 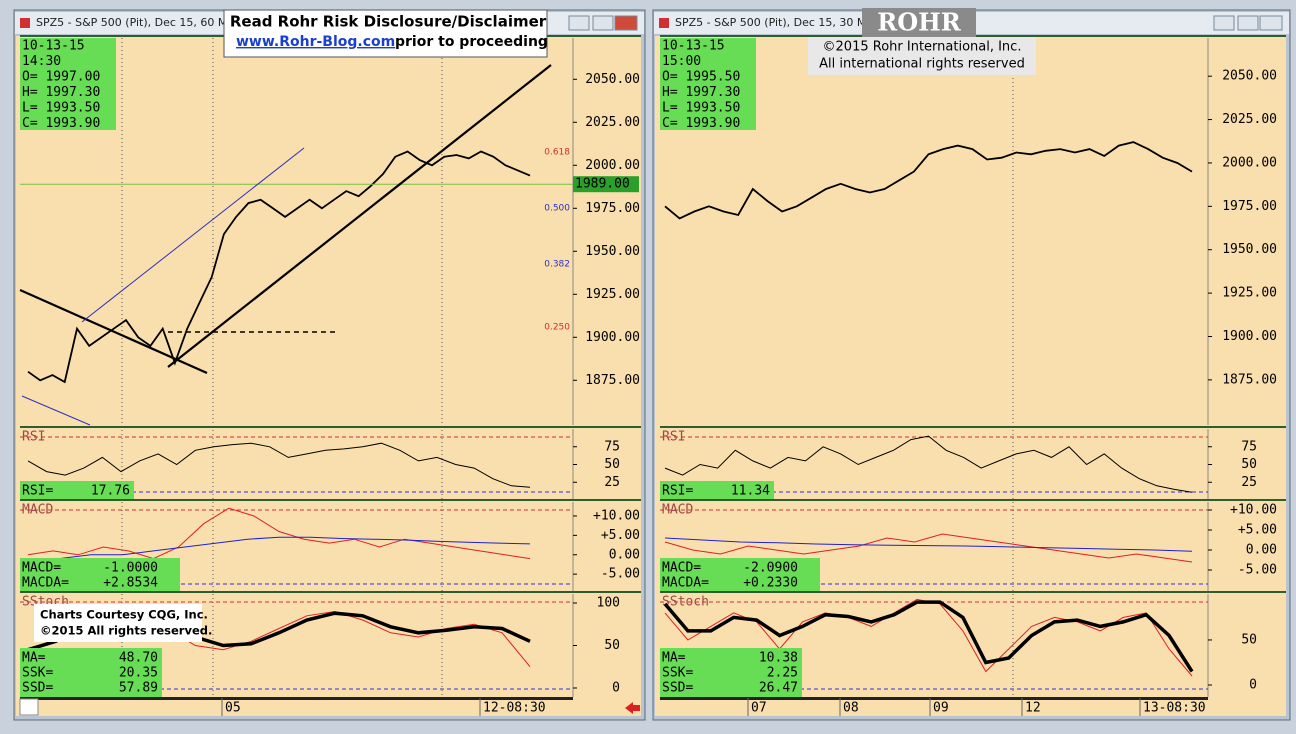 What do you see at coordinates (138, 688) in the screenshot?
I see `readout-value: 57.89` at bounding box center [138, 688].